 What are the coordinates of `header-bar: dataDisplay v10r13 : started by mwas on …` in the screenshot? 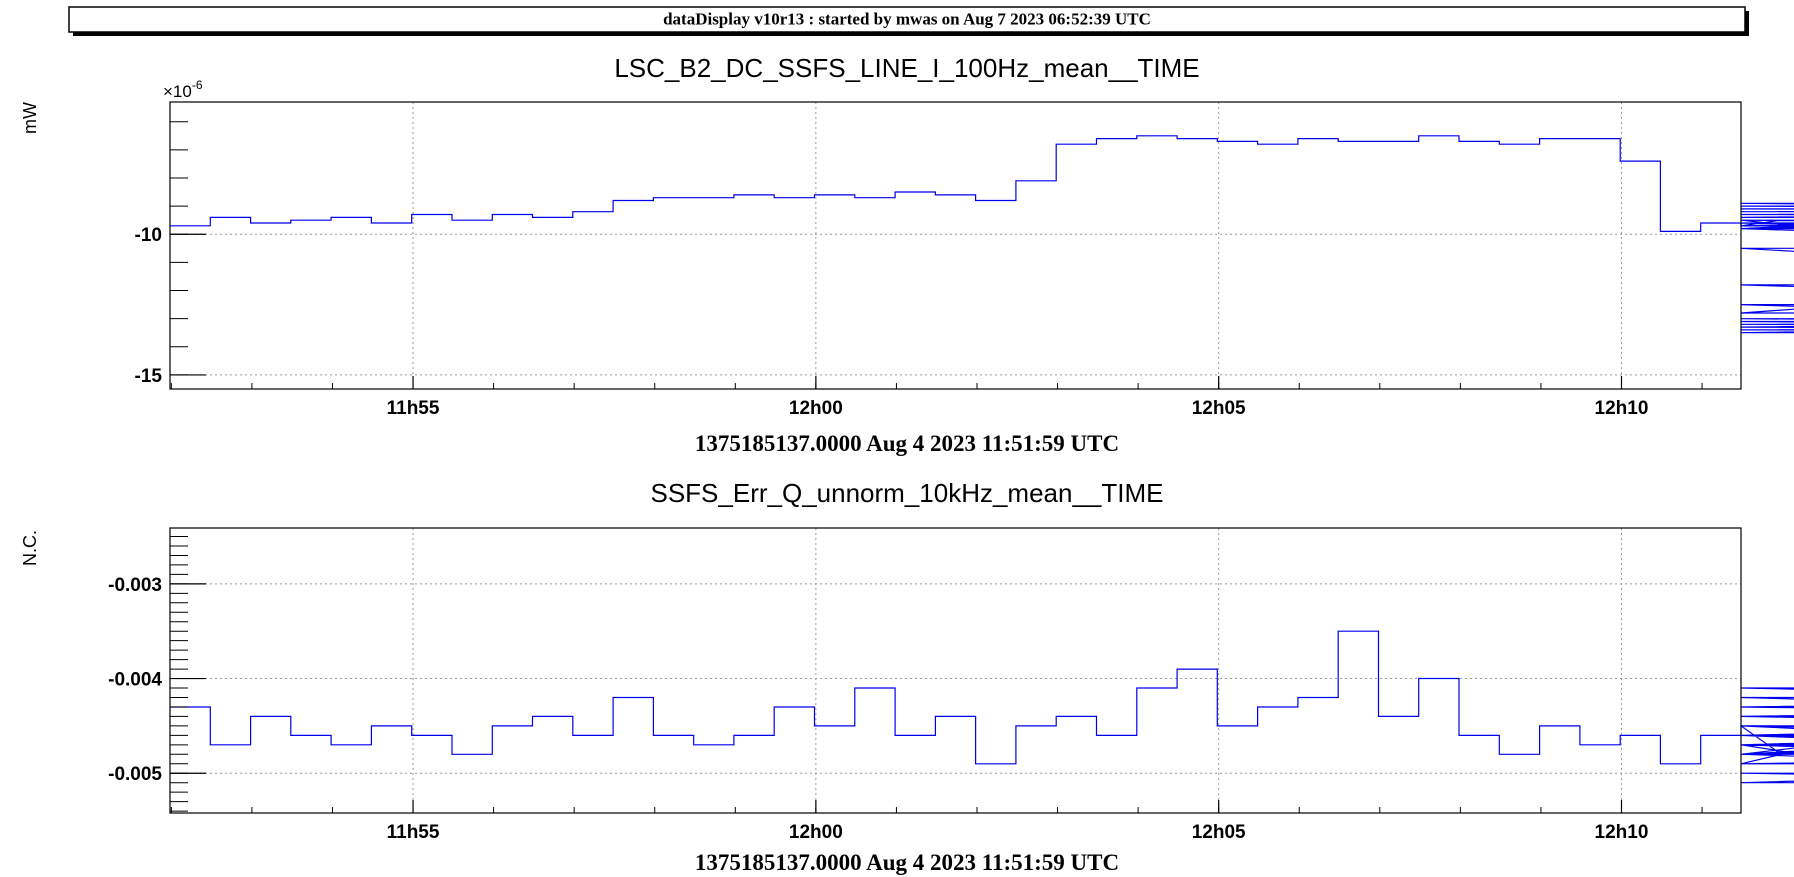 It's located at (908, 21).